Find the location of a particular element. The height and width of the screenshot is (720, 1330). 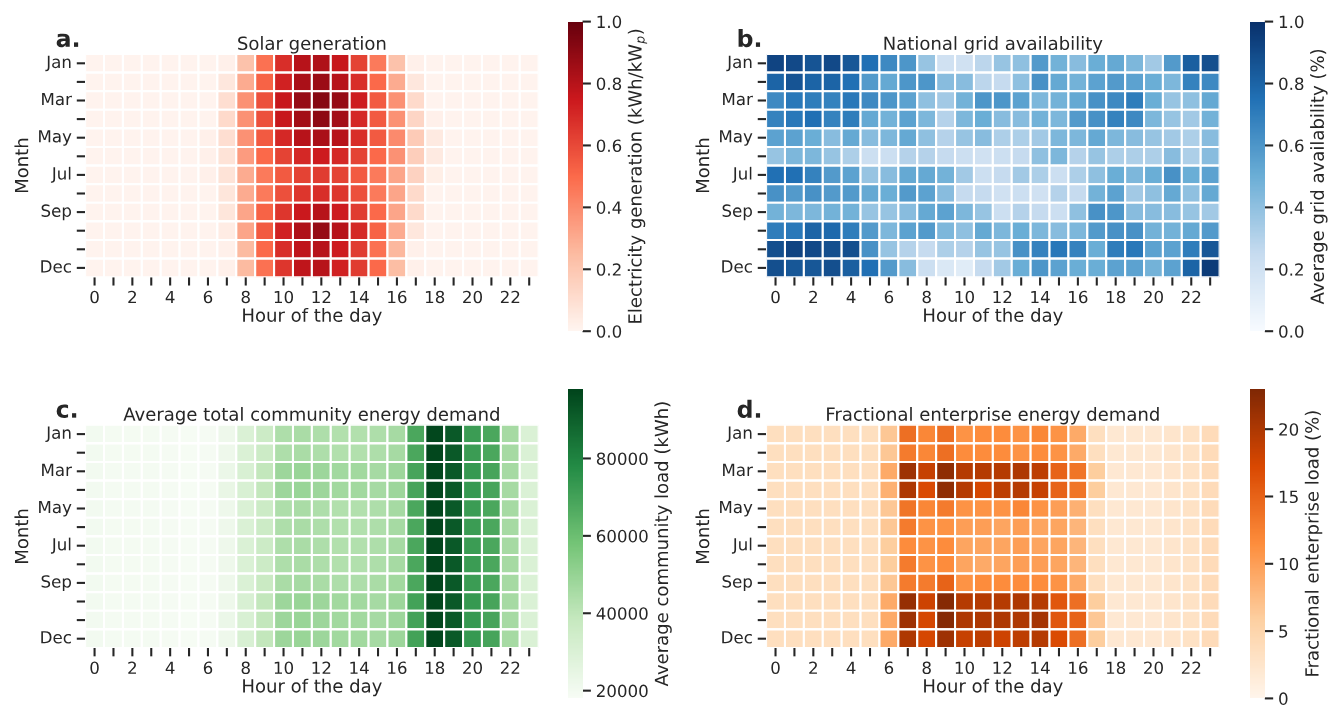

color-bar-title: Fractional enterprise load (%) is located at coordinates (1313, 543).